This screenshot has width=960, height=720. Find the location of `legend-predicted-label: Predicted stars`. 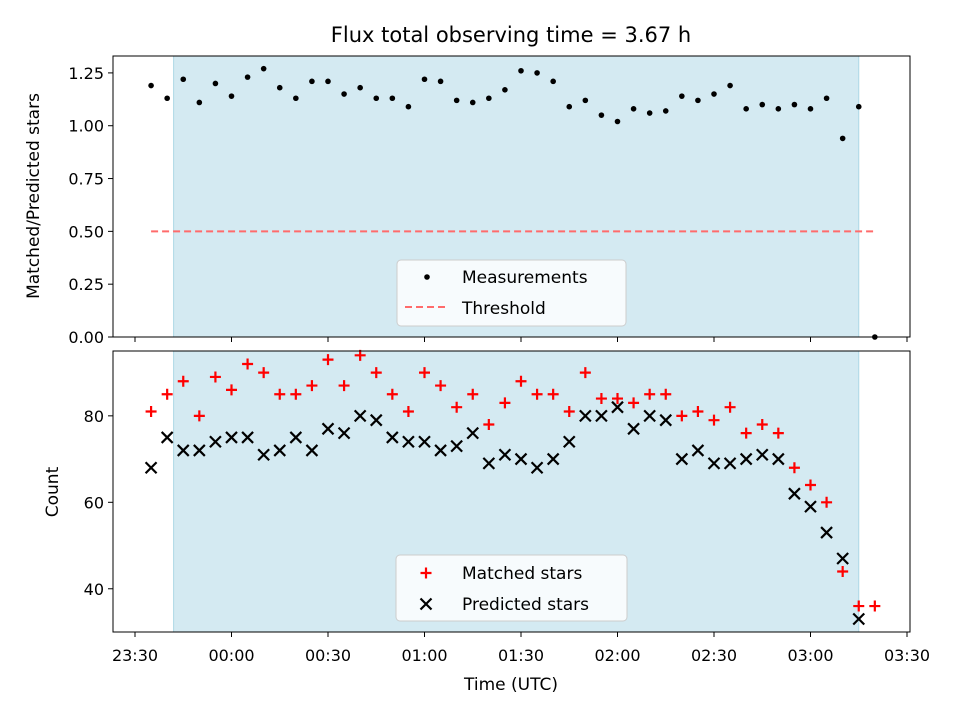

legend-predicted-label: Predicted stars is located at coordinates (525, 605).